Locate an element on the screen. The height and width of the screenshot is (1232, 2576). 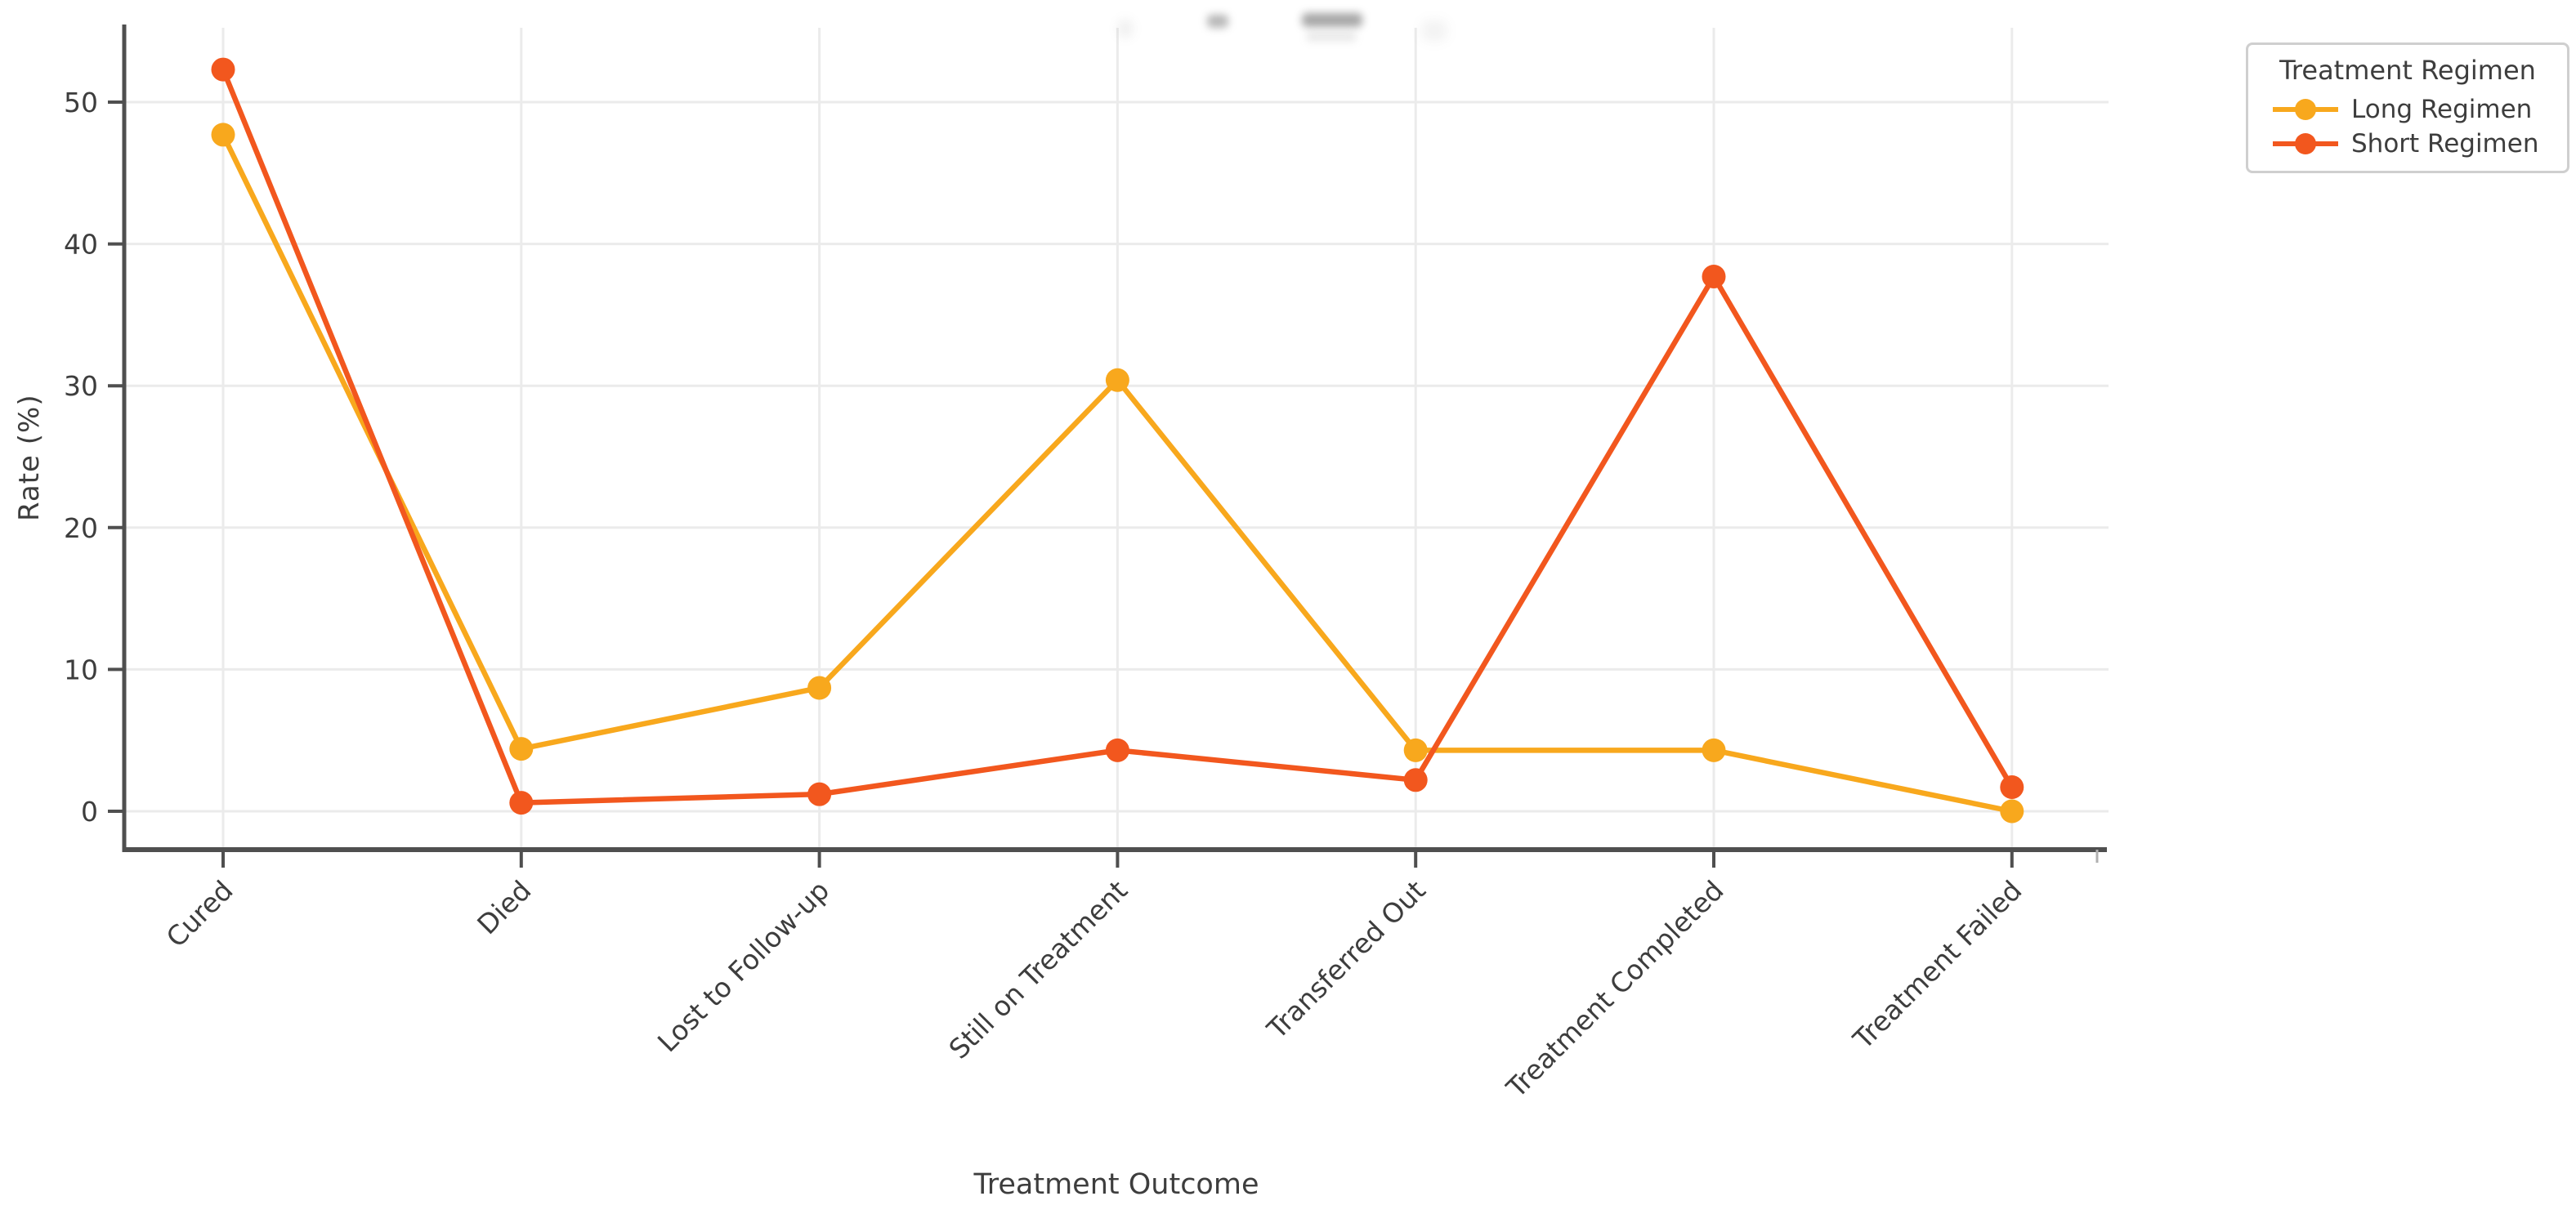
y-tick-label: 10 is located at coordinates (81, 669).